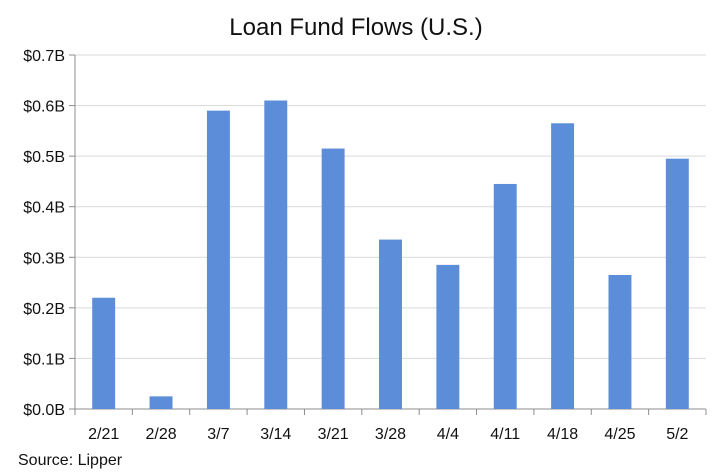 This screenshot has width=712, height=474. I want to click on chart-source: Source: Lipper, so click(70, 460).